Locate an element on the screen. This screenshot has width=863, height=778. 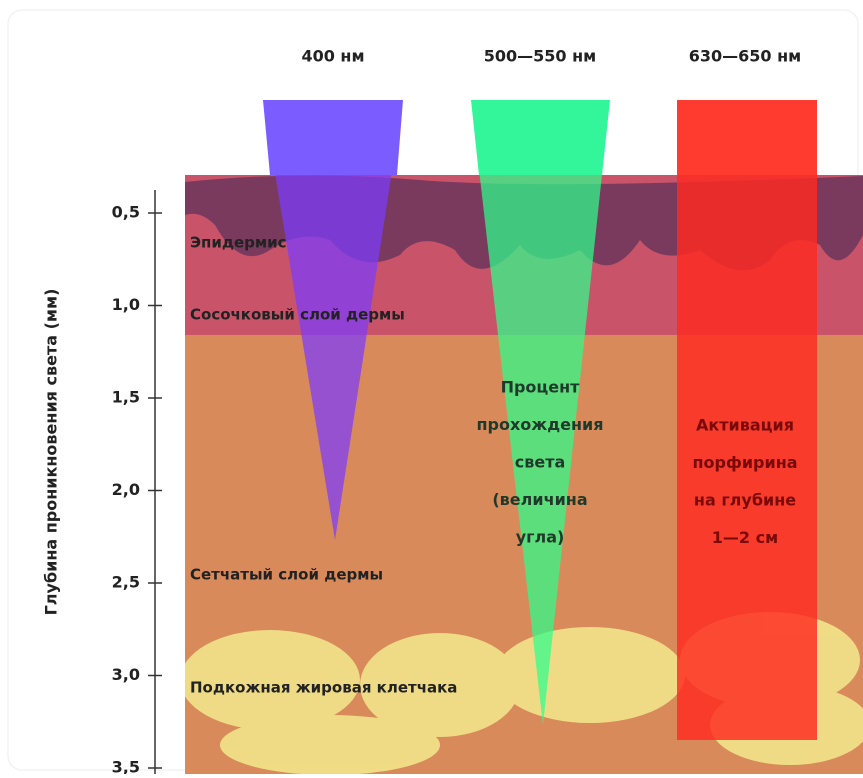
wavelength-label: 400 нм is located at coordinates (332, 56).